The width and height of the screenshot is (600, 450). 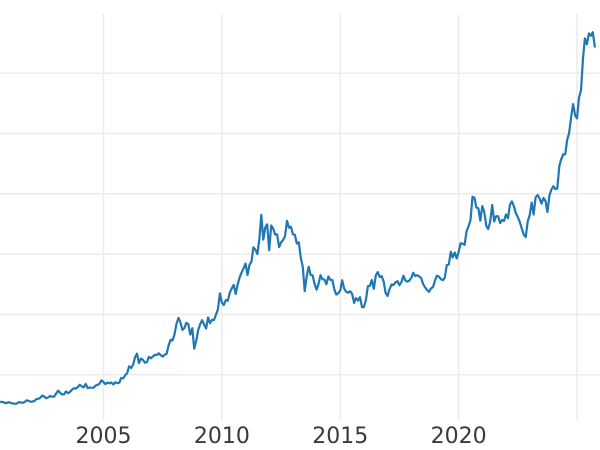 I want to click on x-tick-label-2020: 2020, so click(x=458, y=436).